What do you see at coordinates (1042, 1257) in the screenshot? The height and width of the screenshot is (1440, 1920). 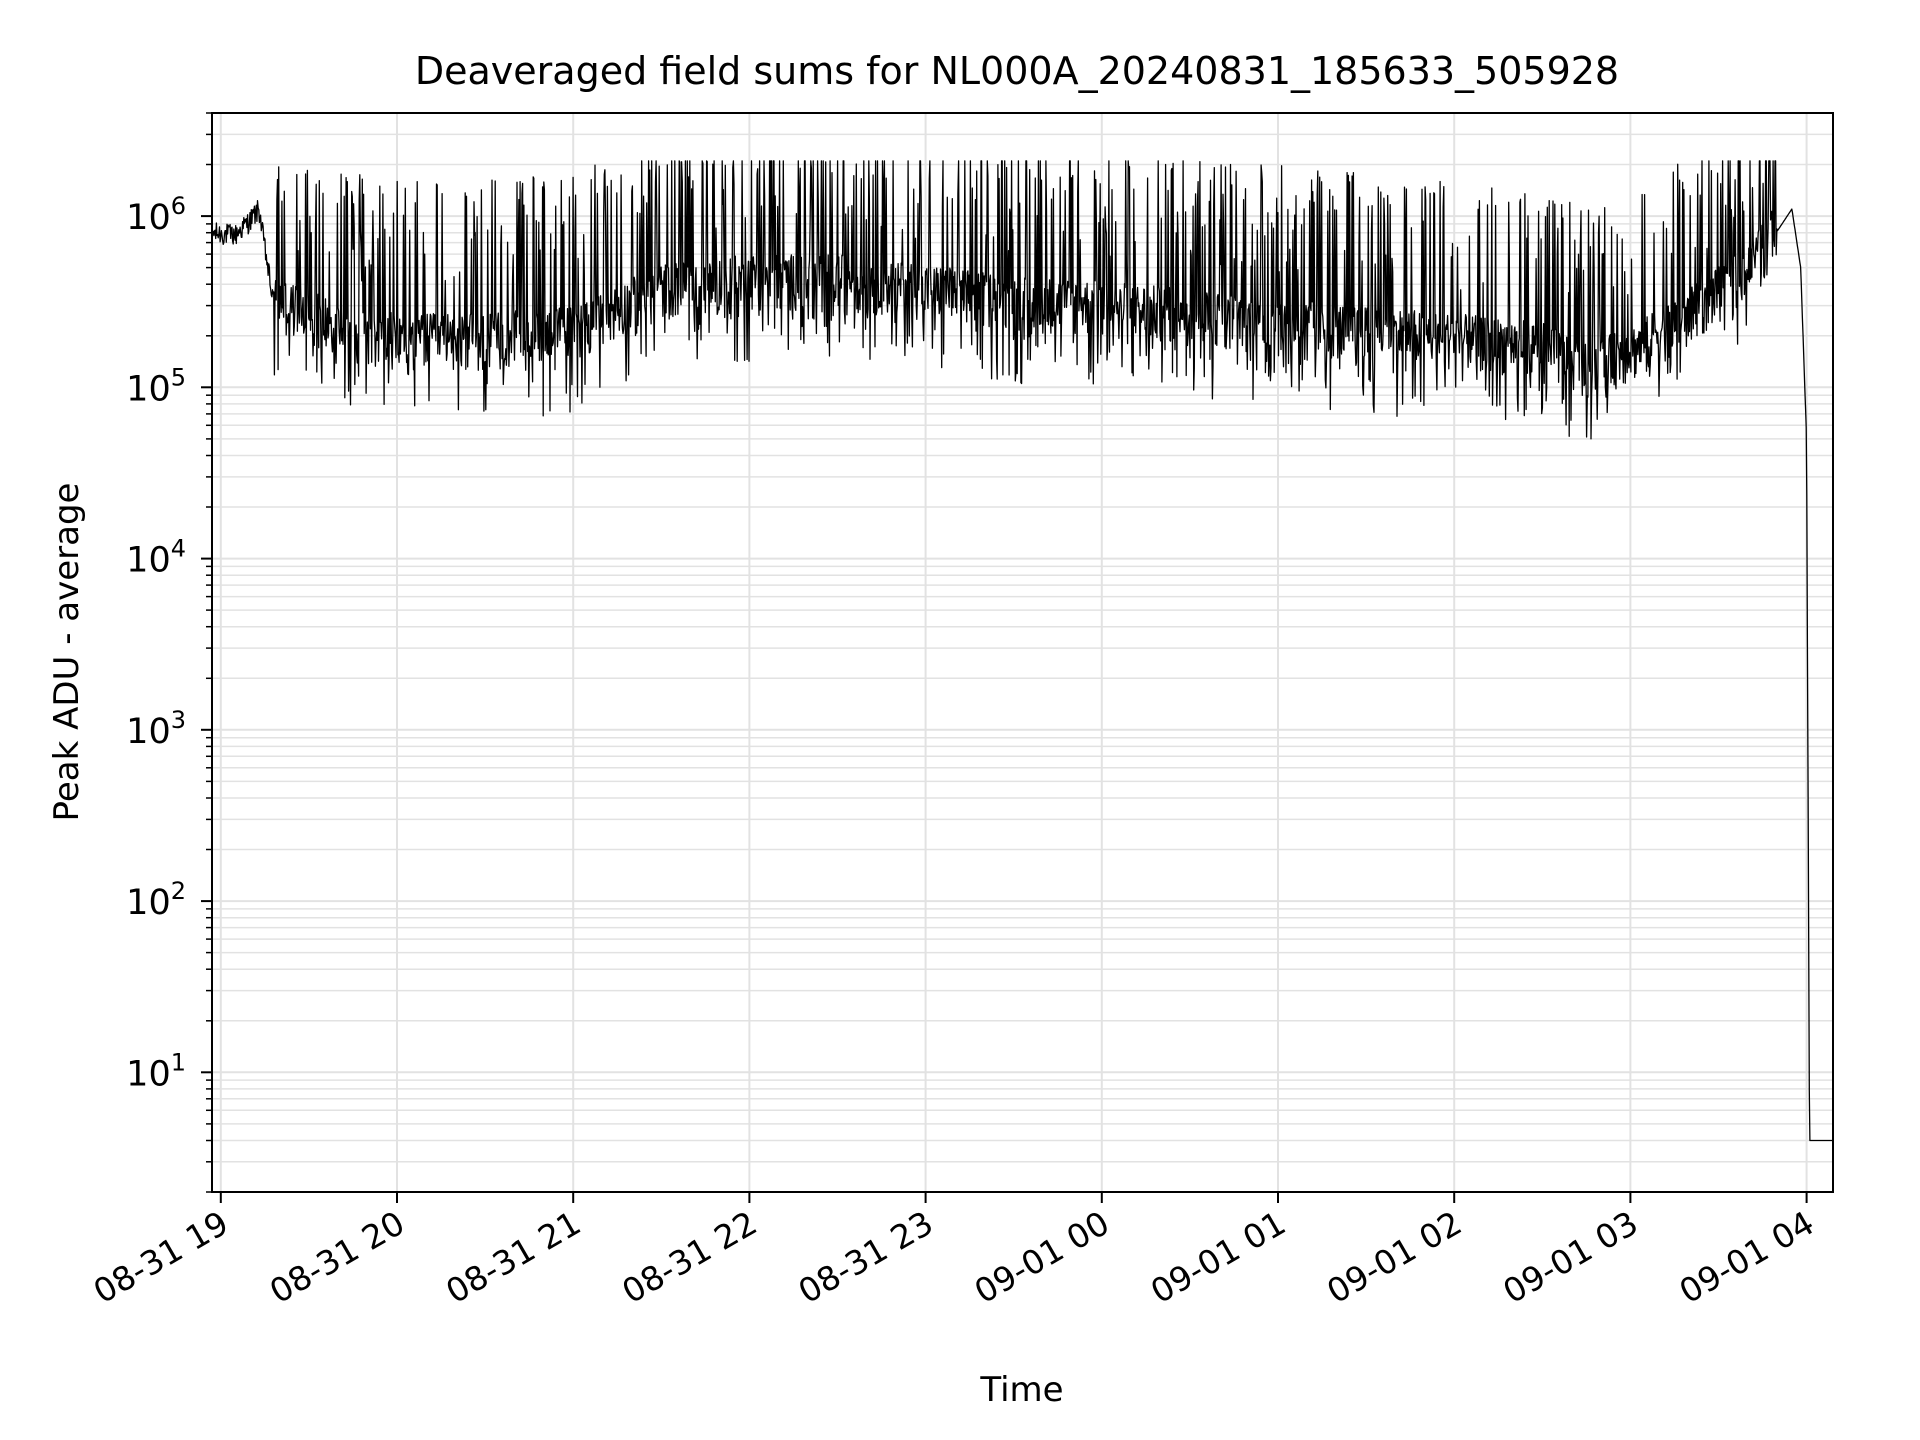 I see `x-tick-label: 09-01 00` at bounding box center [1042, 1257].